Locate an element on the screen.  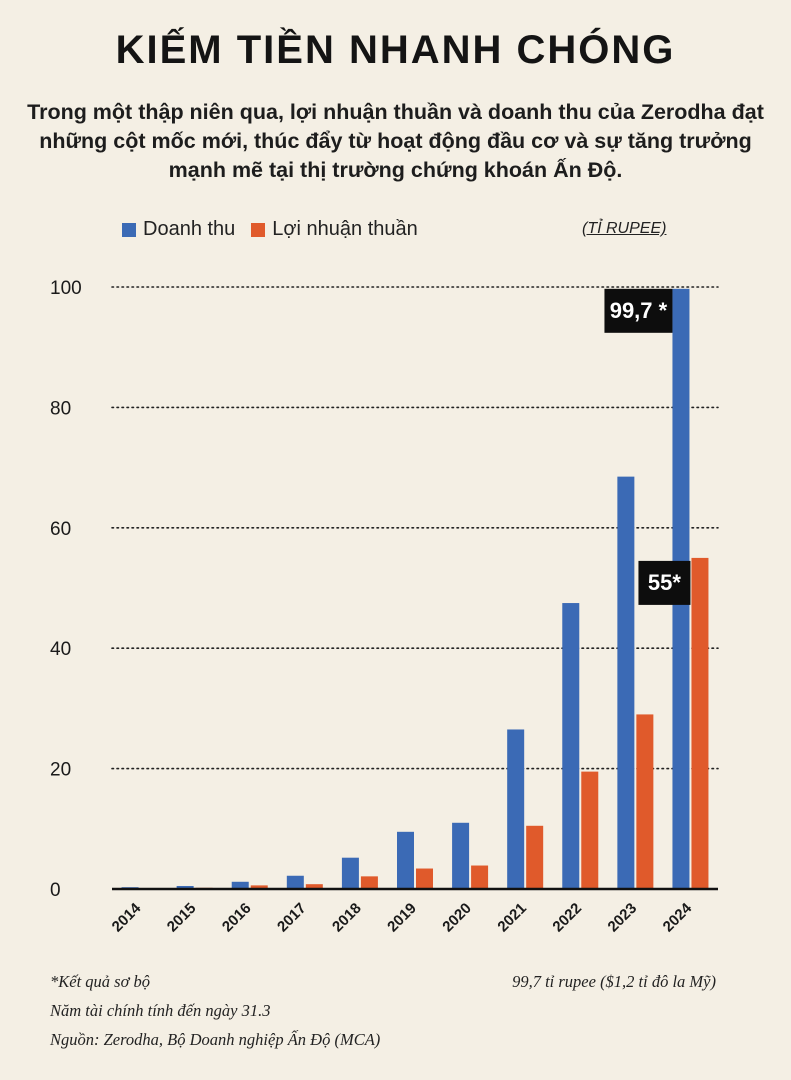
bar-profit-2023 is located at coordinates (645, 801).